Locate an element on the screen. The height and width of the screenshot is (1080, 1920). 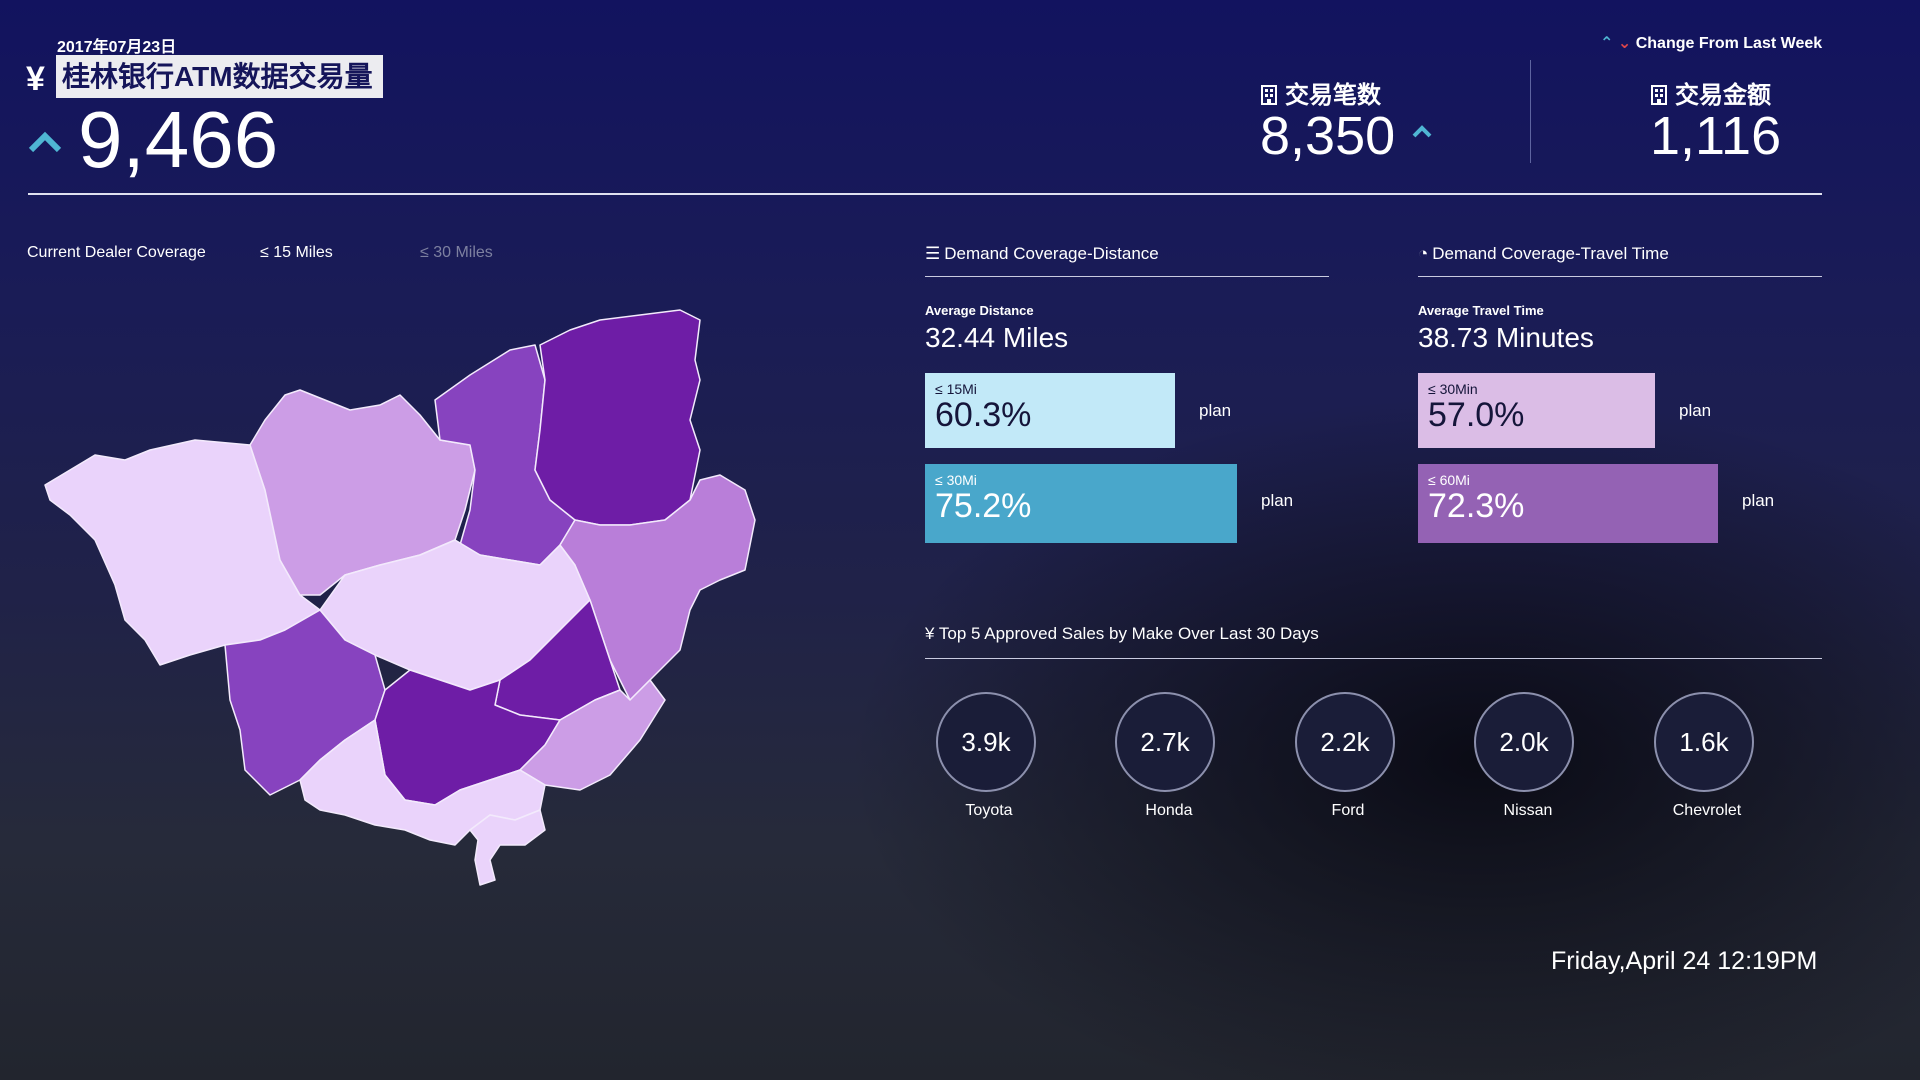
tab-30-miles: ≤ 30 Miles is located at coordinates (456, 252).